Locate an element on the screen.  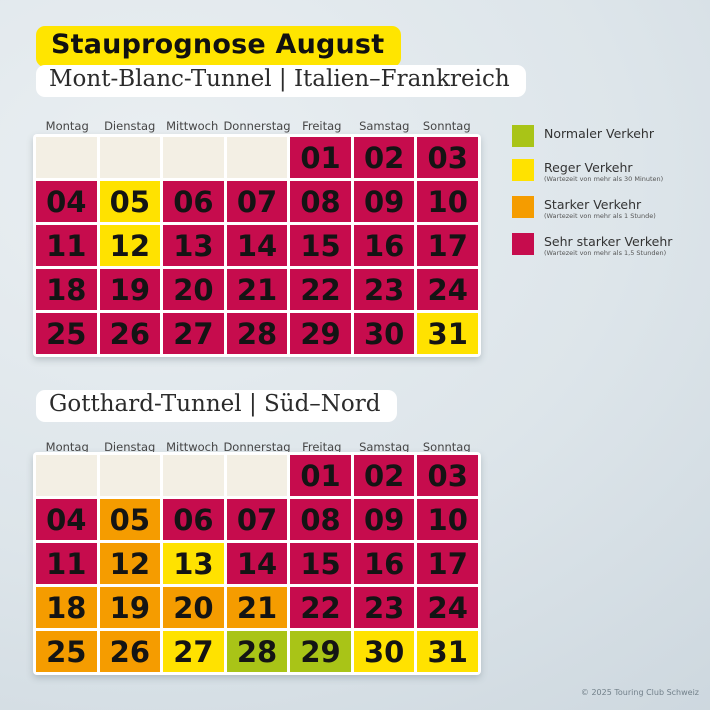
legend-sublabel: (Wartezeit von mehr als 30 Minuten) is located at coordinates (604, 179).